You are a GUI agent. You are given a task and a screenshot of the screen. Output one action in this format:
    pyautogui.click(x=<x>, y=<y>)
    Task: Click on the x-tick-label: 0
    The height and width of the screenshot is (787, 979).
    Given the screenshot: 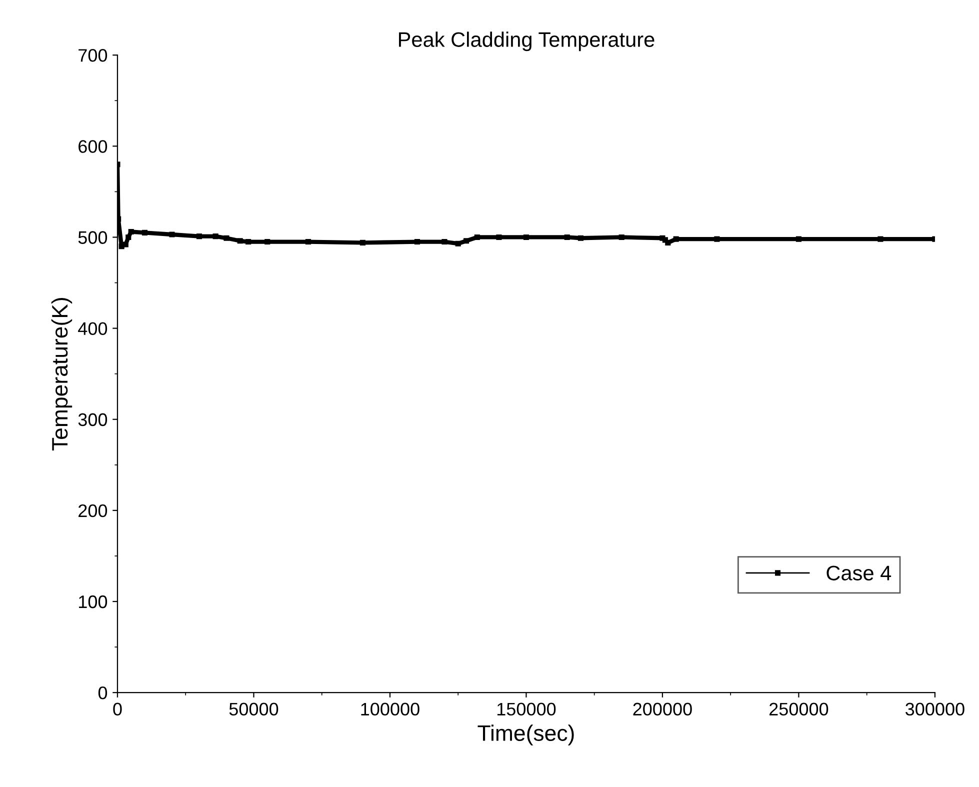 What is the action you would take?
    pyautogui.click(x=117, y=709)
    